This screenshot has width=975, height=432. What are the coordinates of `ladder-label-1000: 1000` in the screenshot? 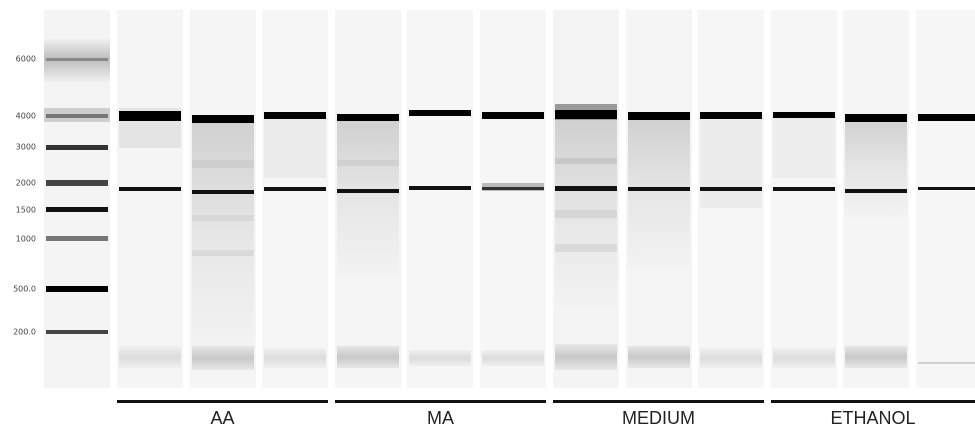 It's located at (25, 239).